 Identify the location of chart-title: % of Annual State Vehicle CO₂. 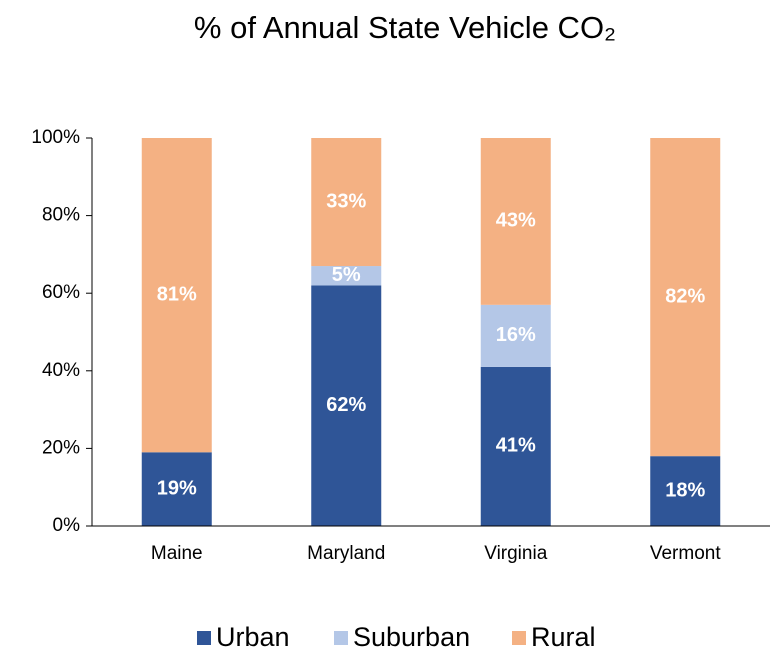
(405, 27).